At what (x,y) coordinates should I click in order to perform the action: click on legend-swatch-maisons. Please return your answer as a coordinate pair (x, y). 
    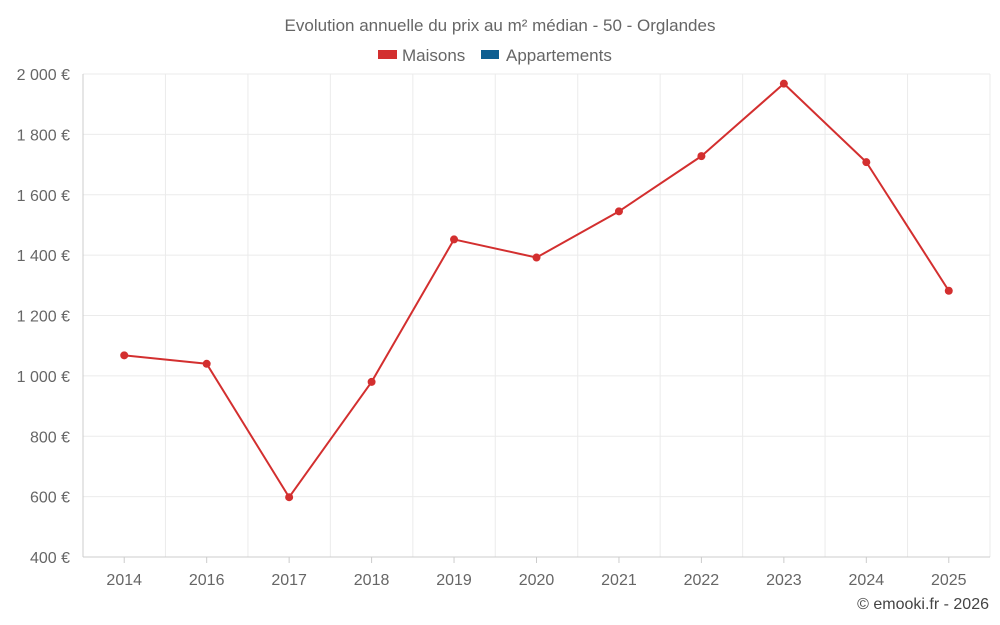
    Looking at the image, I should click on (387, 54).